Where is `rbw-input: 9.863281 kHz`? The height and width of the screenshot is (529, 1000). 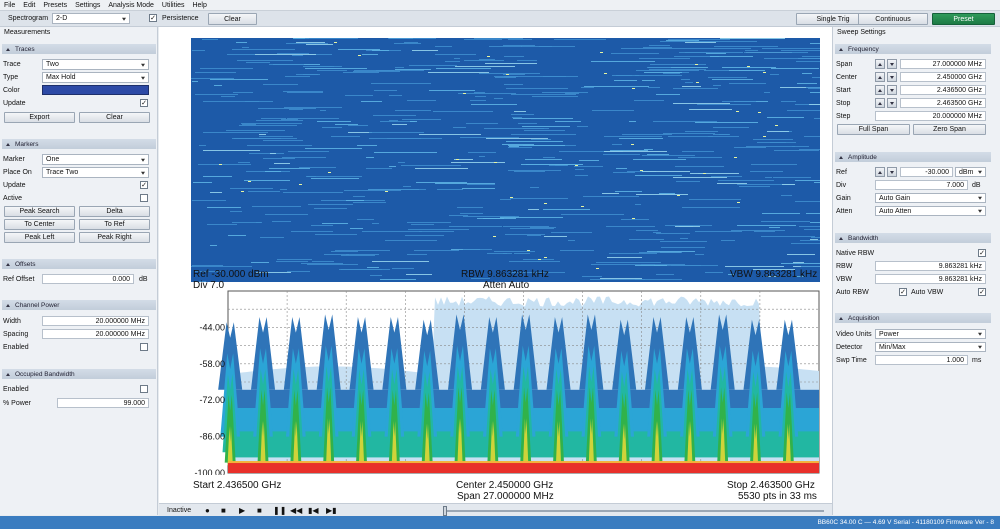 rbw-input: 9.863281 kHz is located at coordinates (930, 266).